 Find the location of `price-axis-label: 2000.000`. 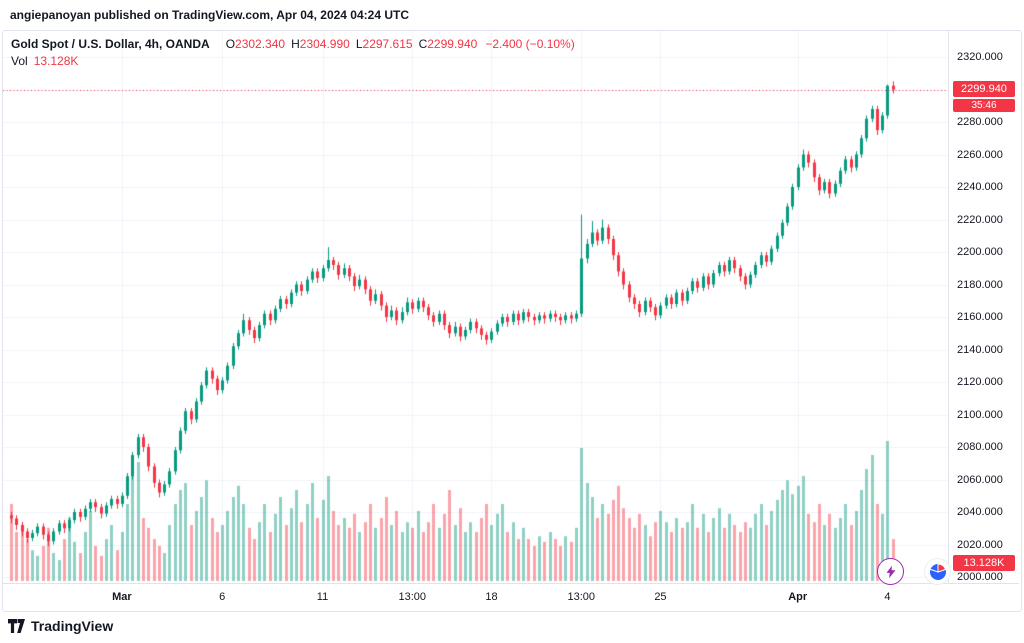

price-axis-label: 2000.000 is located at coordinates (980, 577).